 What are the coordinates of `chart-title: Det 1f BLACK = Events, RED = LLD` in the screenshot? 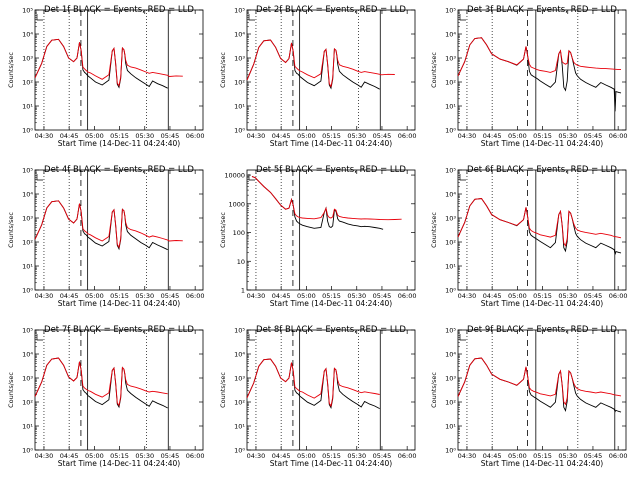 It's located at (119, 10).